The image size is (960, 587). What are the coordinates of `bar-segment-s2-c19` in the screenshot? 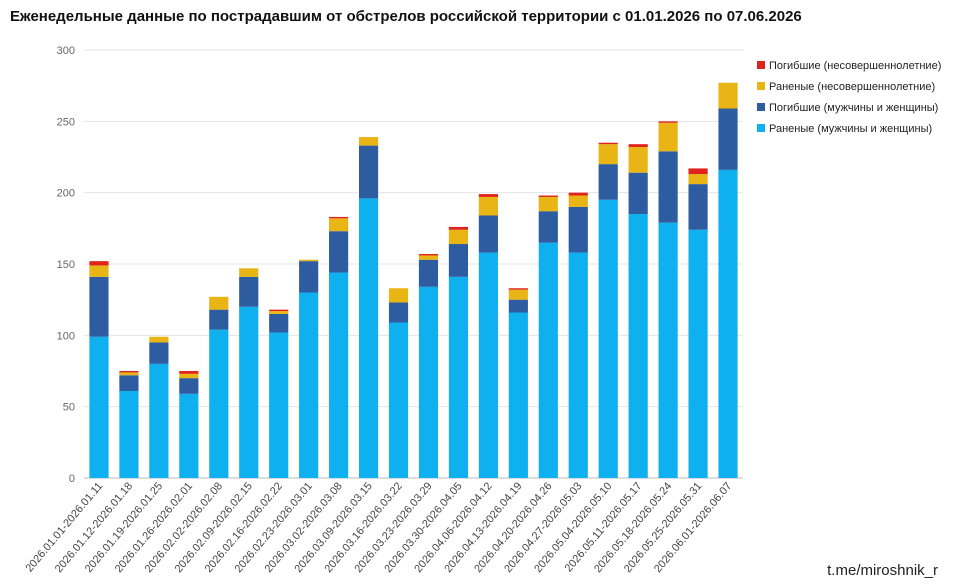 It's located at (668, 137).